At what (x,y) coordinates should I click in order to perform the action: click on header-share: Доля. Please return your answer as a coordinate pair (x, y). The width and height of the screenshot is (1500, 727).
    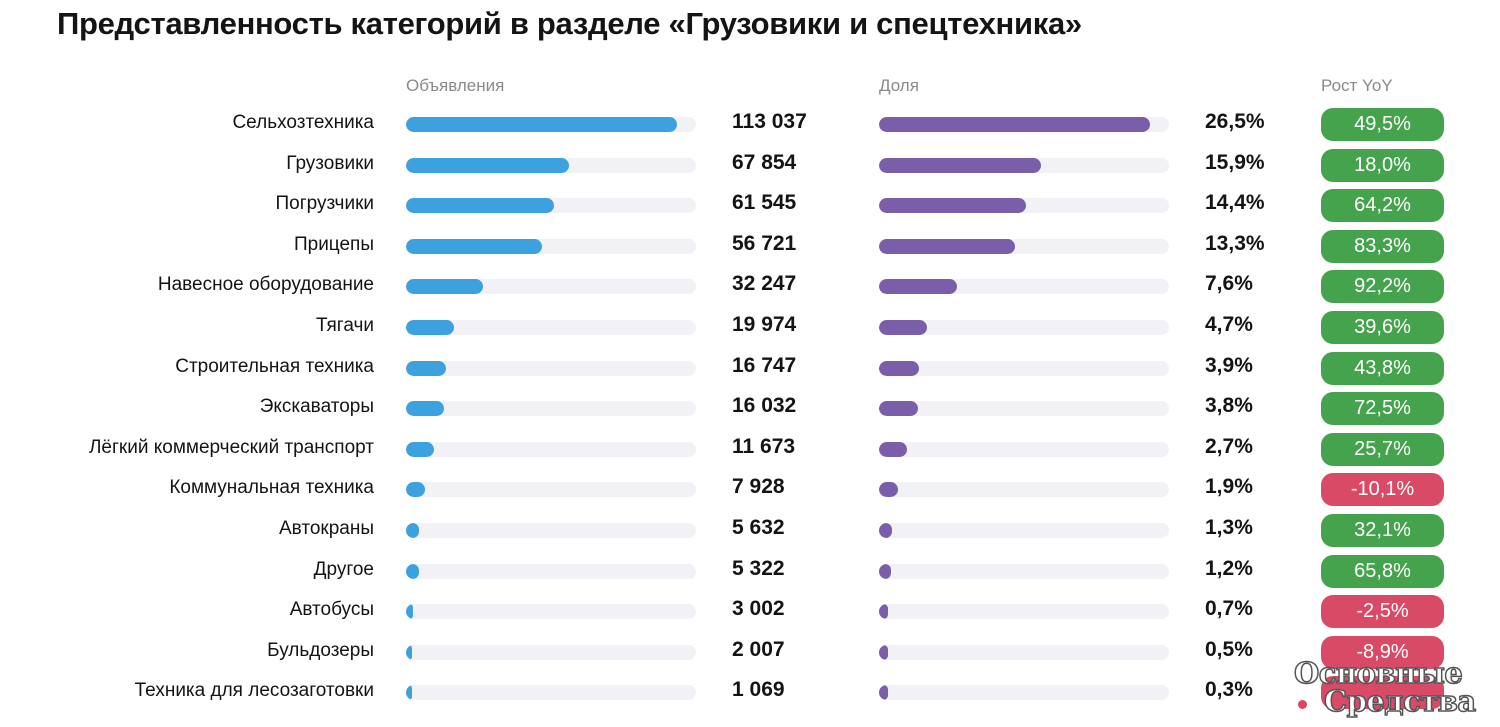
    Looking at the image, I should click on (899, 85).